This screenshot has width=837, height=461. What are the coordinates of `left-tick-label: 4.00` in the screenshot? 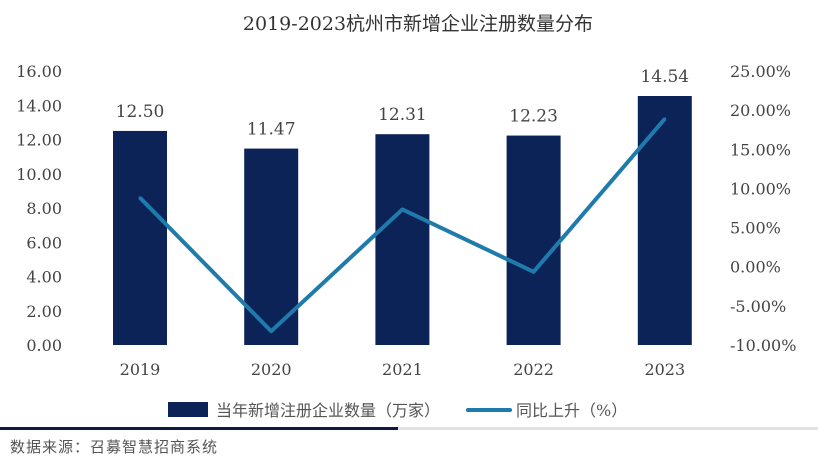 It's located at (44, 277).